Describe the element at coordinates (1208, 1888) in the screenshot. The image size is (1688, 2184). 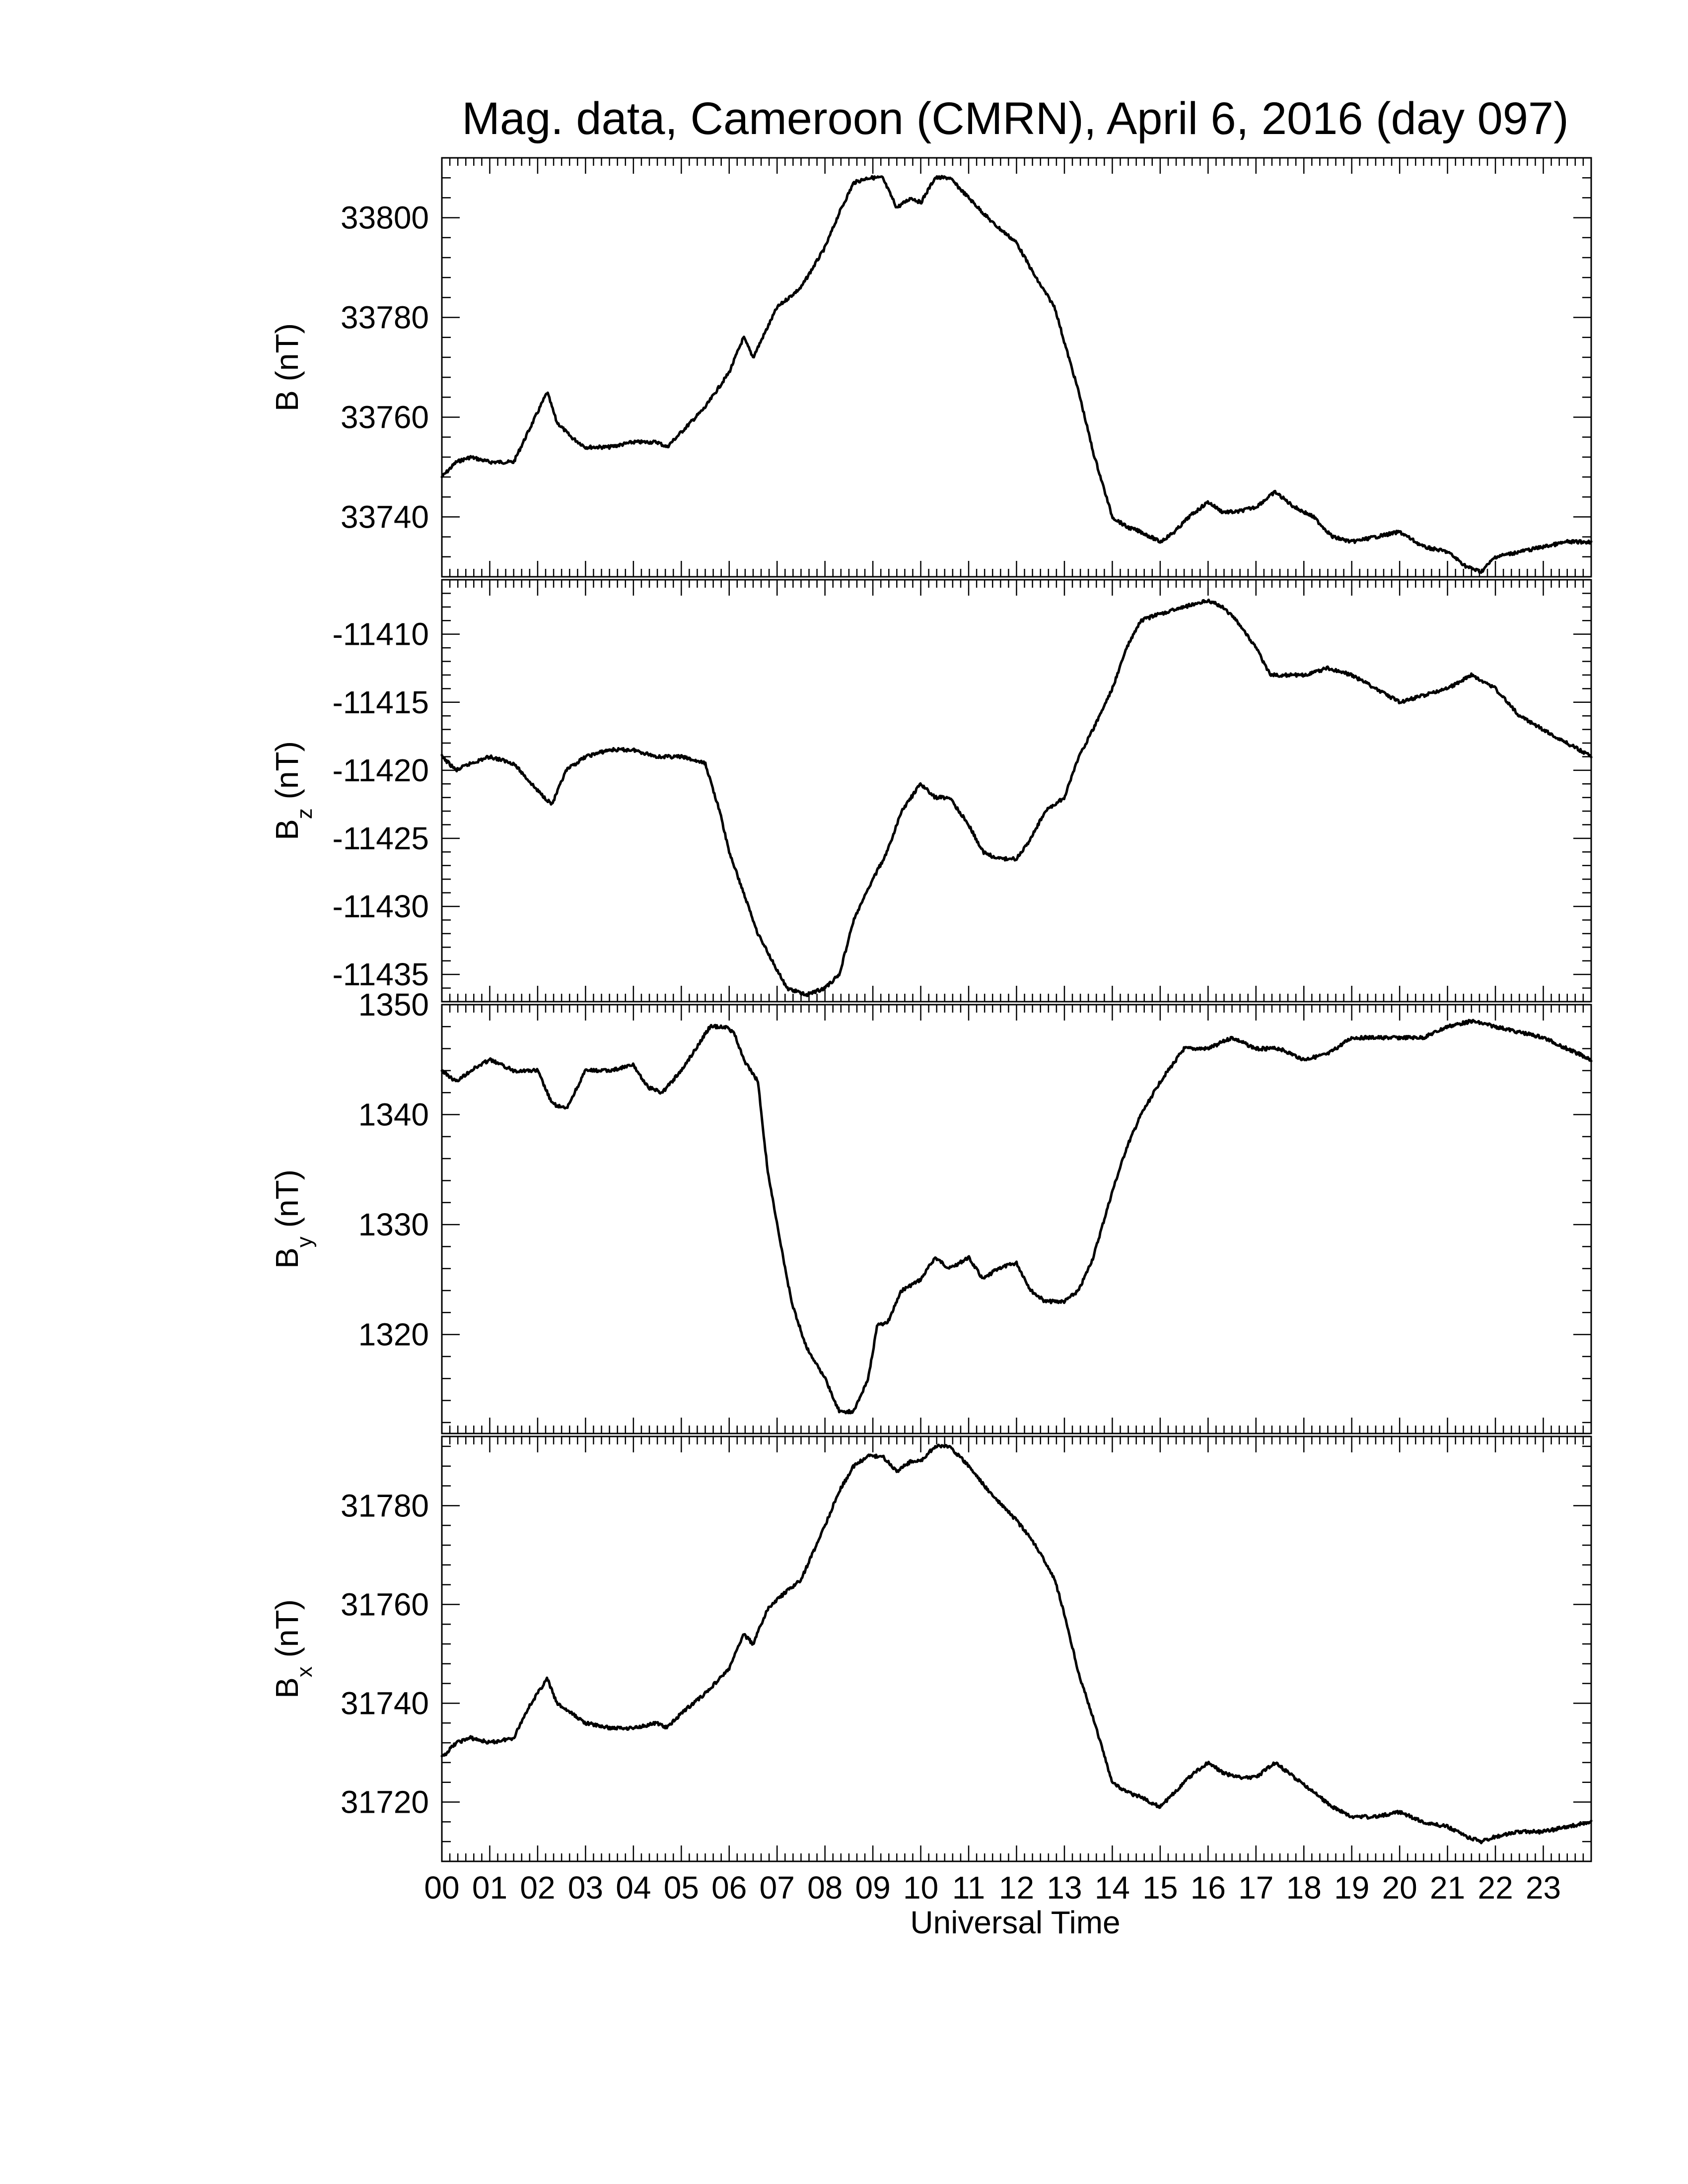
I see `x-tick-label: 16` at that location.